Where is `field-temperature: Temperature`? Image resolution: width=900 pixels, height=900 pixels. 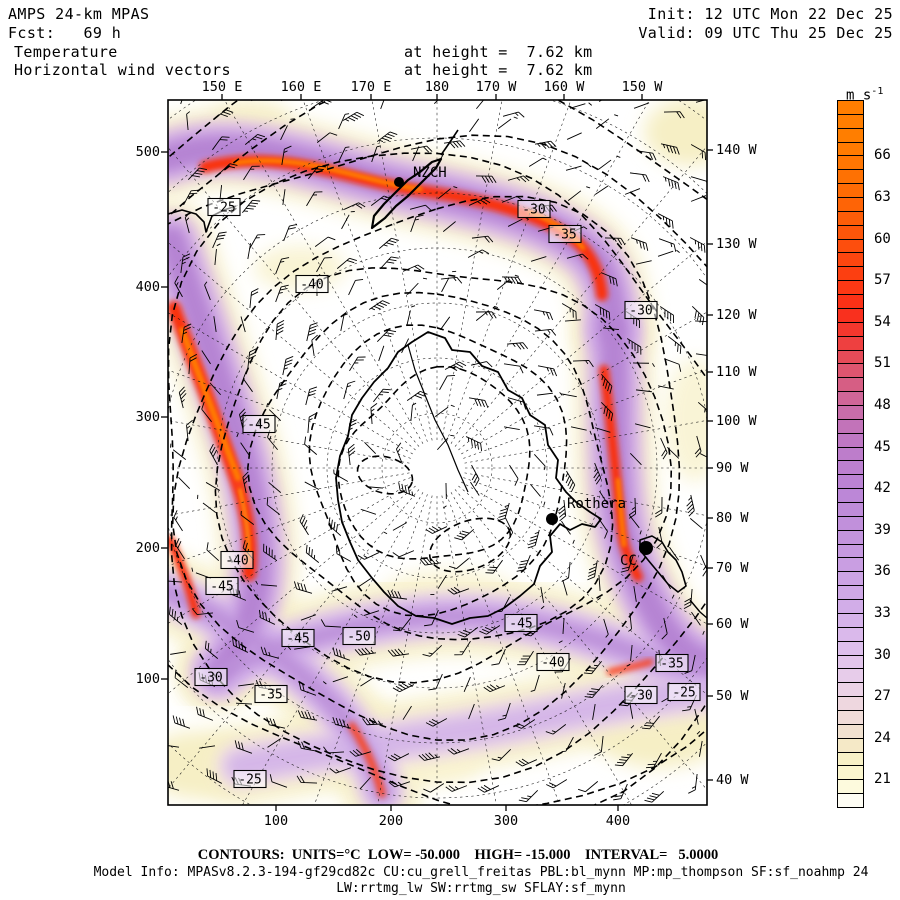 field-temperature: Temperature is located at coordinates (66, 52).